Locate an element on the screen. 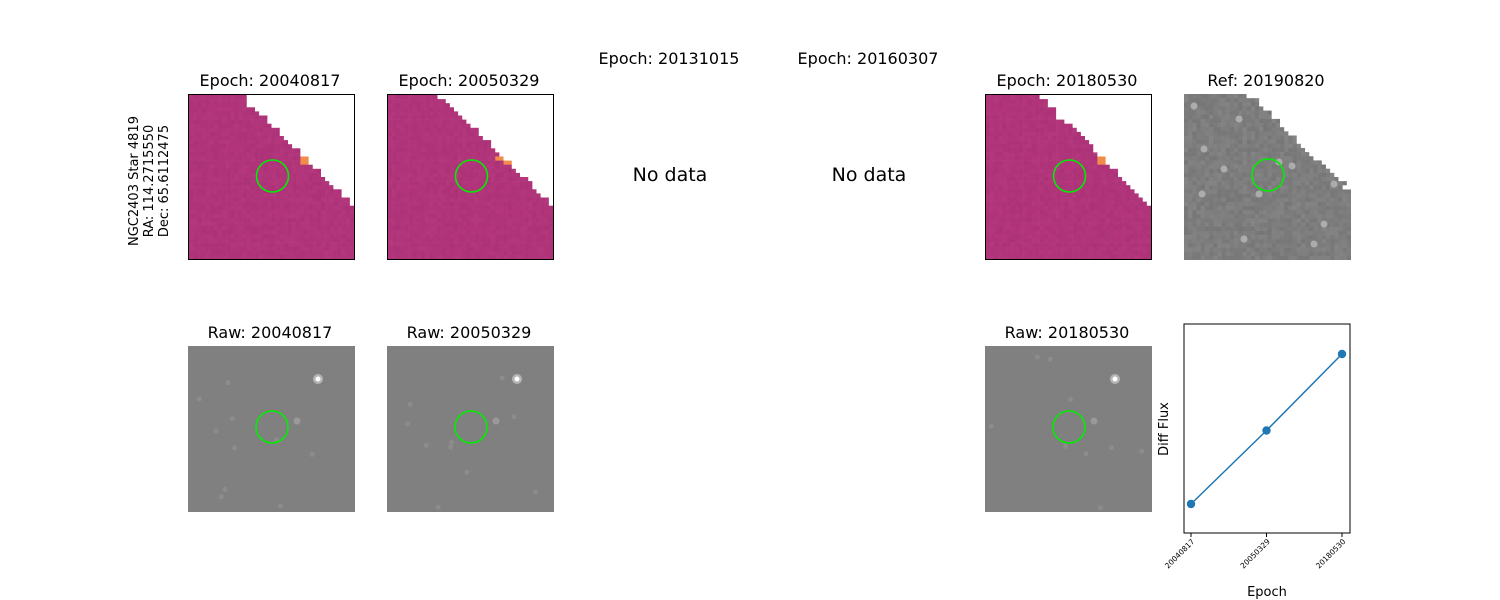  x-tick-label: 20040817 is located at coordinates (1180, 554).